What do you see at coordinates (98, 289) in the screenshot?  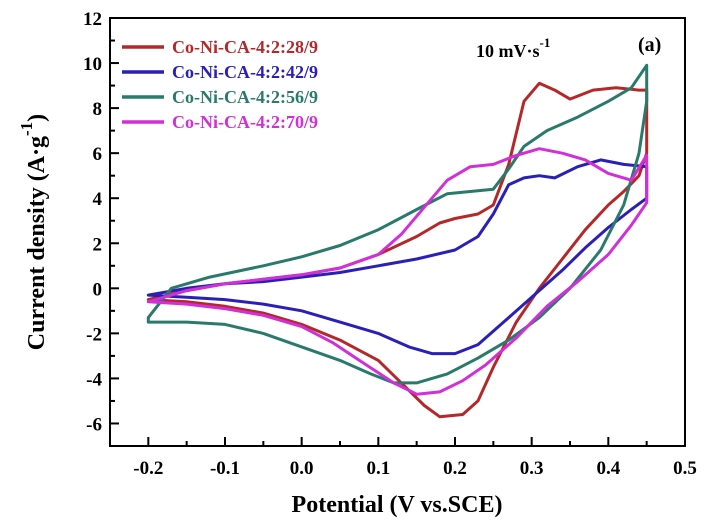 I see `y-tick-label: 0` at bounding box center [98, 289].